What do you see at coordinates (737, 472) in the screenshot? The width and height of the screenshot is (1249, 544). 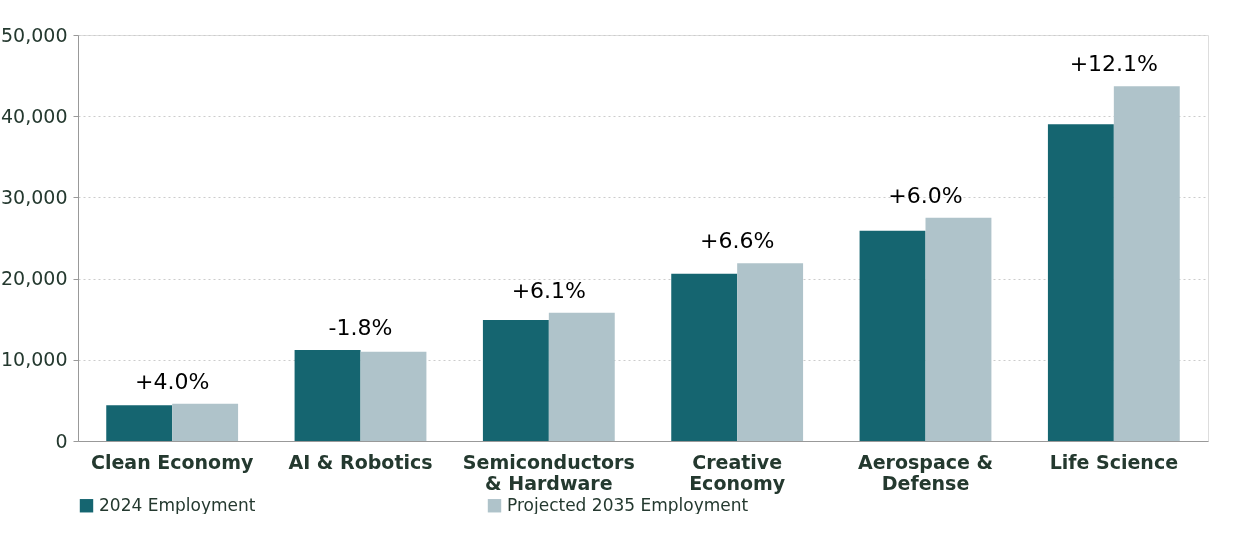 I see `x-tick-label: Creative Economy` at bounding box center [737, 472].